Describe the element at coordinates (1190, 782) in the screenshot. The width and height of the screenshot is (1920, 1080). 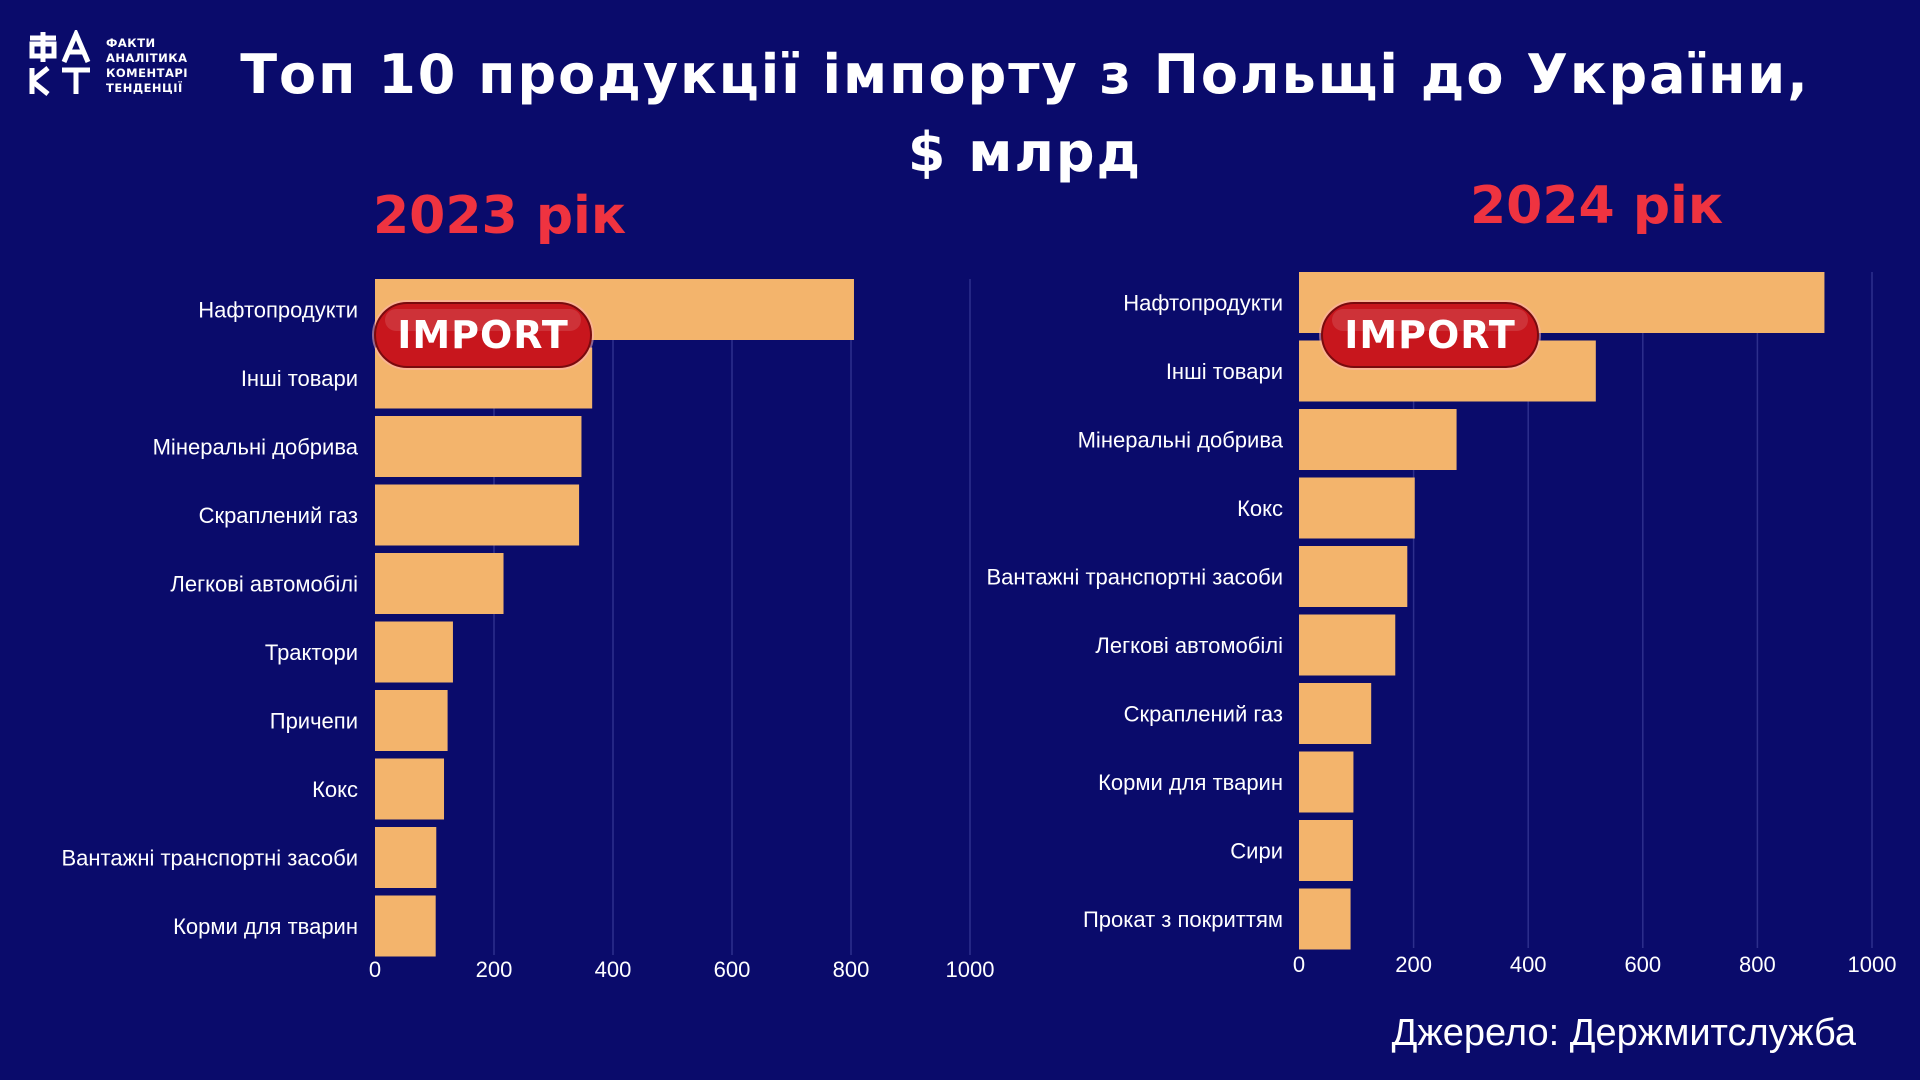
I see `category-label-2024-8: Корми для тварин` at that location.